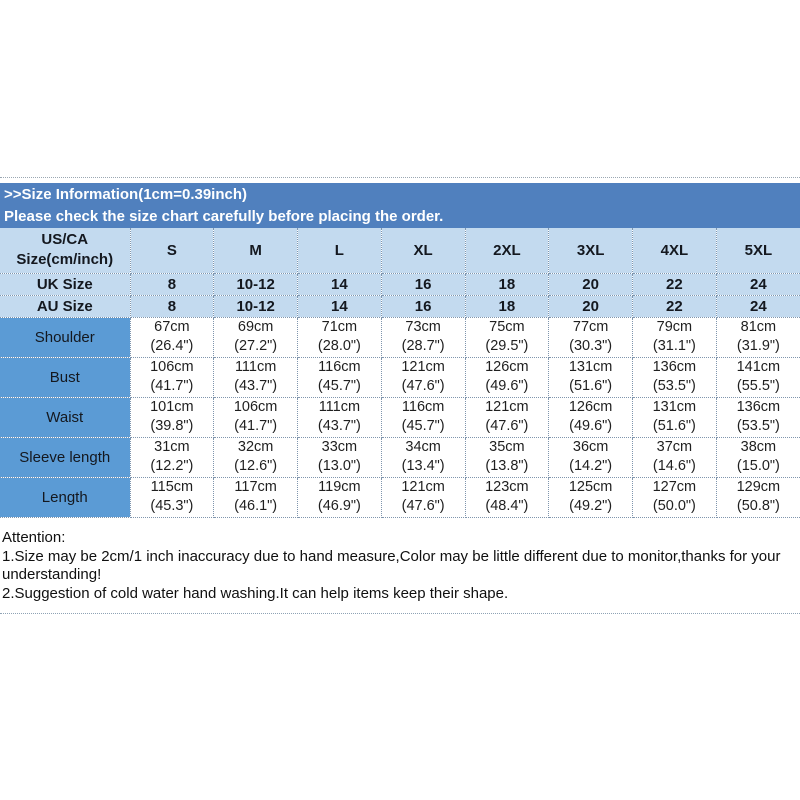 Image resolution: width=800 pixels, height=800 pixels. I want to click on measurement-value-cell: 36cm (14.2"), so click(590, 457).